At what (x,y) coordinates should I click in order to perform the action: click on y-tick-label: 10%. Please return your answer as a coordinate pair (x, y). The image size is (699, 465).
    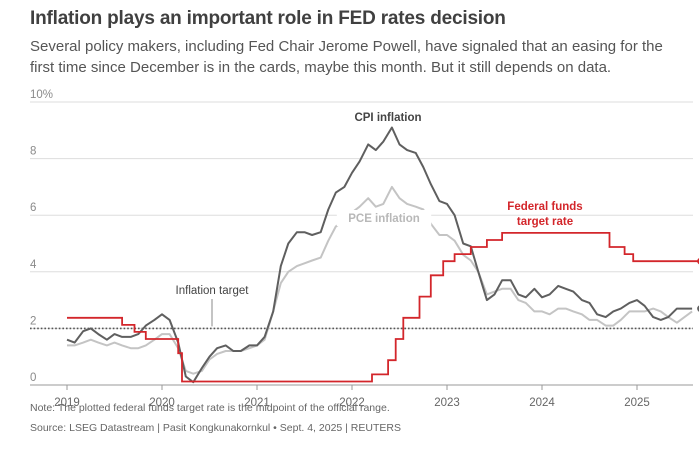
    Looking at the image, I should click on (41, 95).